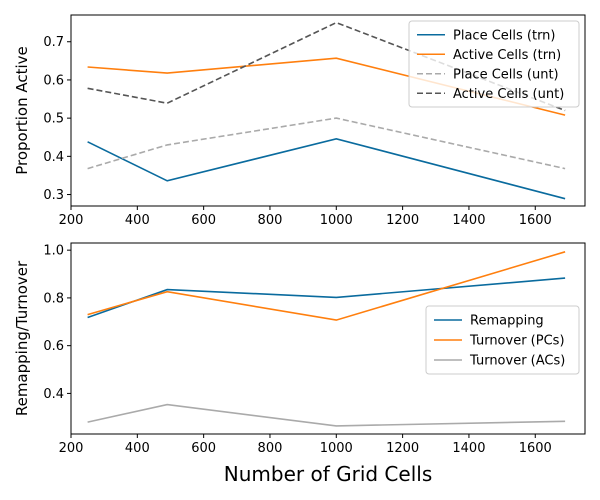 The height and width of the screenshot is (500, 600). What do you see at coordinates (517, 361) in the screenshot?
I see `chart-1-legend-label-2: Turnover (ACs)` at bounding box center [517, 361].